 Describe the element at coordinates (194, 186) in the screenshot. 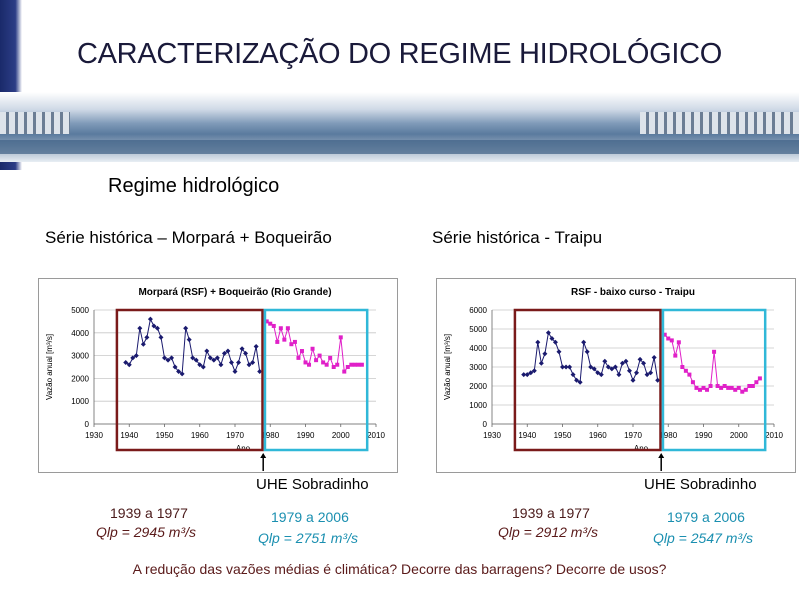

I see `slide-subtitle: Regime hidrológico` at that location.